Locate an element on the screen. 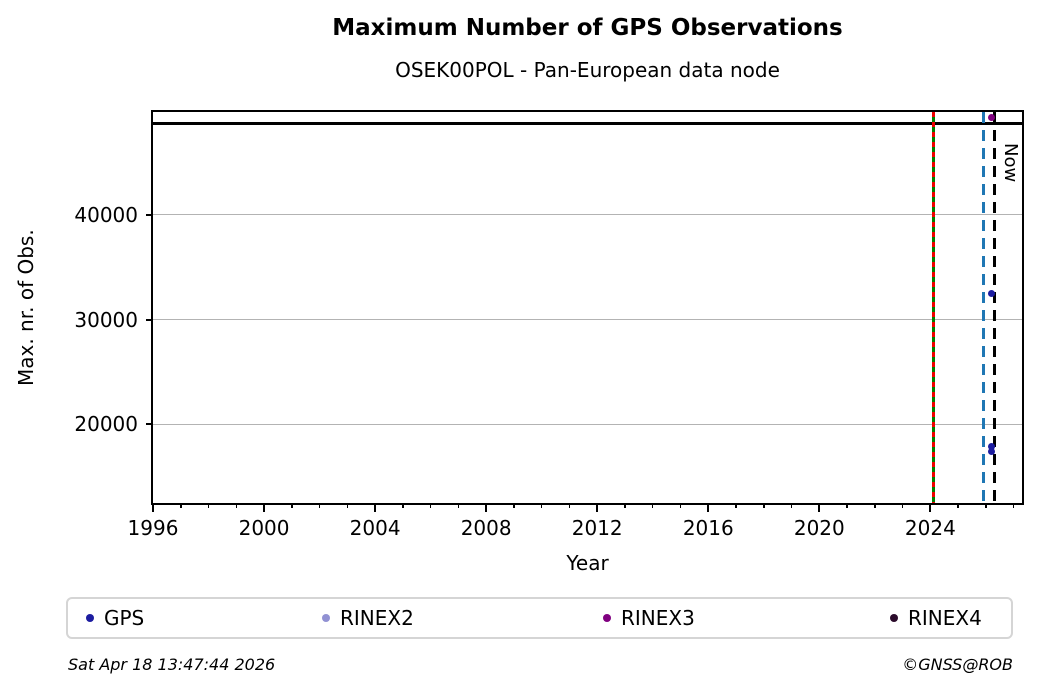 This screenshot has width=1040, height=699. x-minor-tick-2026 is located at coordinates (986, 505).